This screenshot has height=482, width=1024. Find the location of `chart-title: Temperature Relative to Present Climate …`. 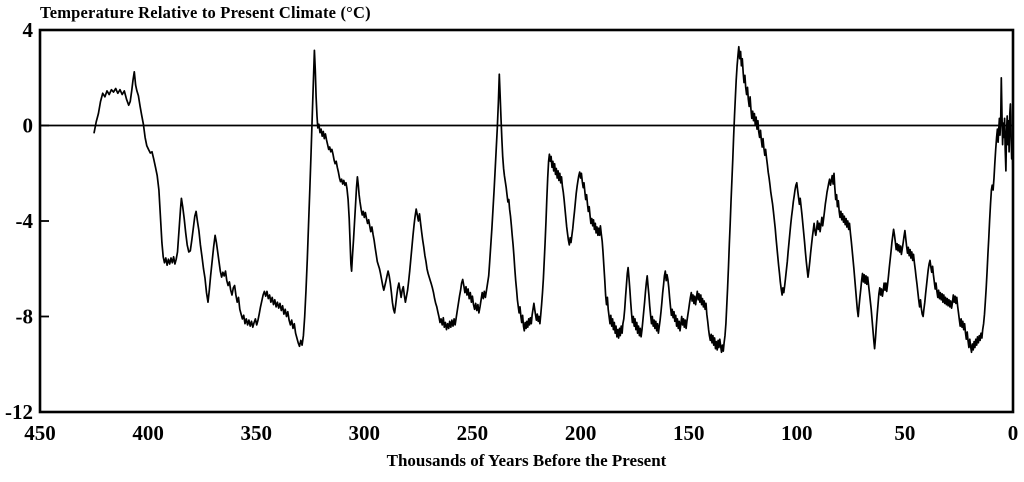

chart-title: Temperature Relative to Present Climate … is located at coordinates (205, 12).